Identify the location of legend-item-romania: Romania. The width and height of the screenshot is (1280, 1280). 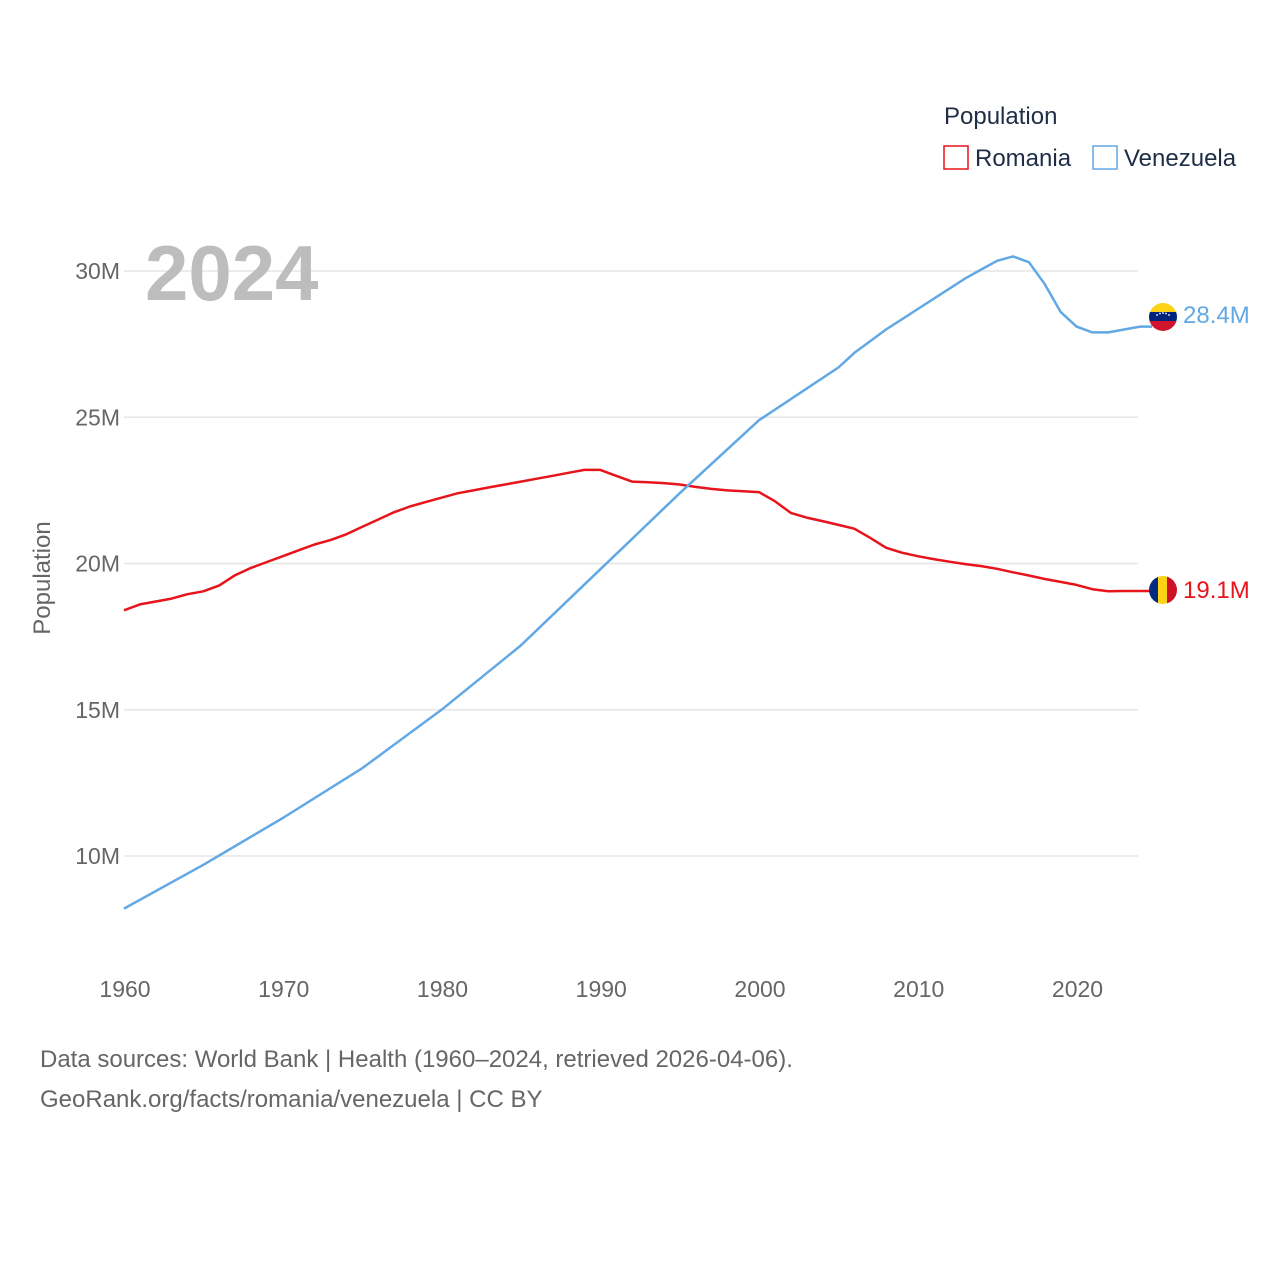
(1007, 158).